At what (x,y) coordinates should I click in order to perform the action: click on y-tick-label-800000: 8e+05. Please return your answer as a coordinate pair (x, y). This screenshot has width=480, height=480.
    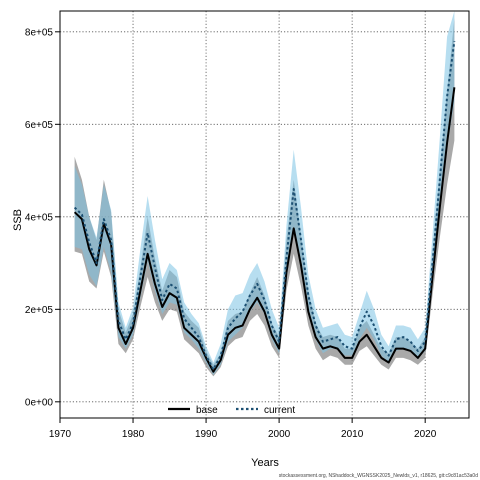
    Looking at the image, I should click on (39, 32).